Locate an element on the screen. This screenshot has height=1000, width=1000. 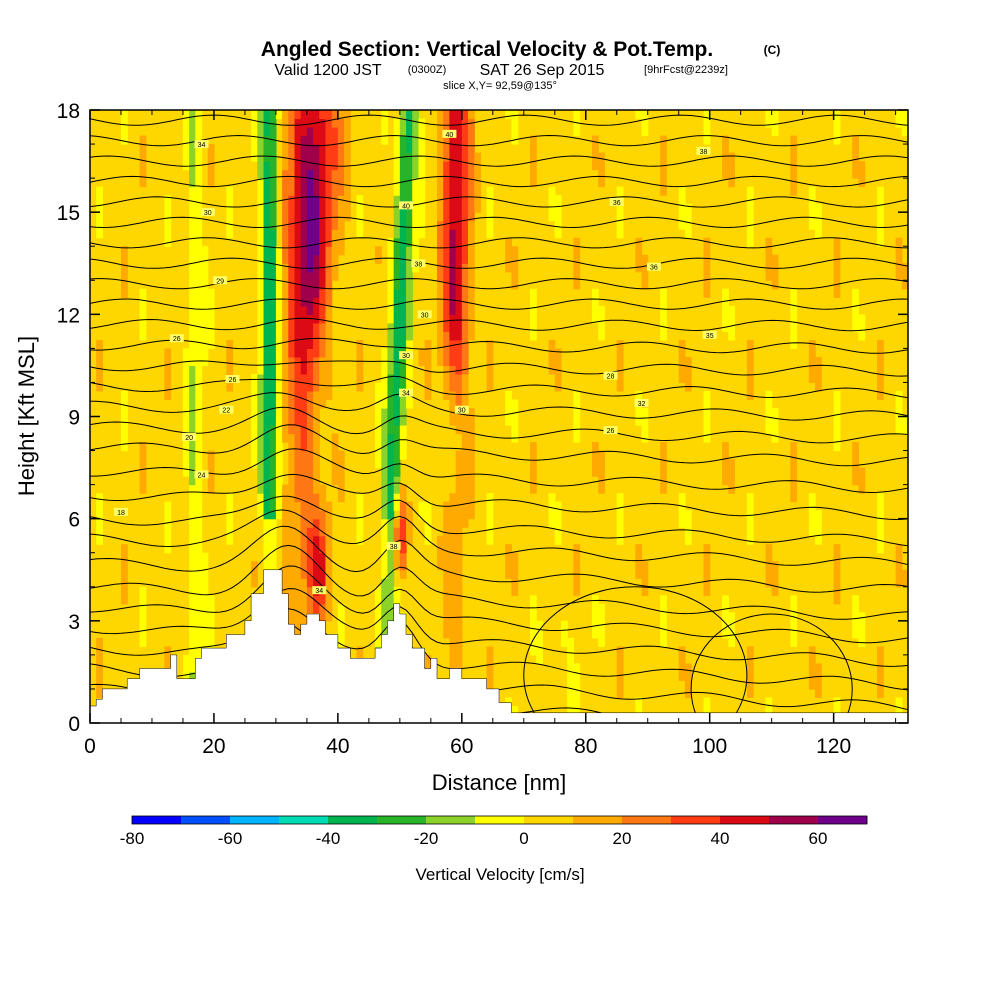
subtitle-date: SAT 26 Sep 2015 is located at coordinates (542, 70).